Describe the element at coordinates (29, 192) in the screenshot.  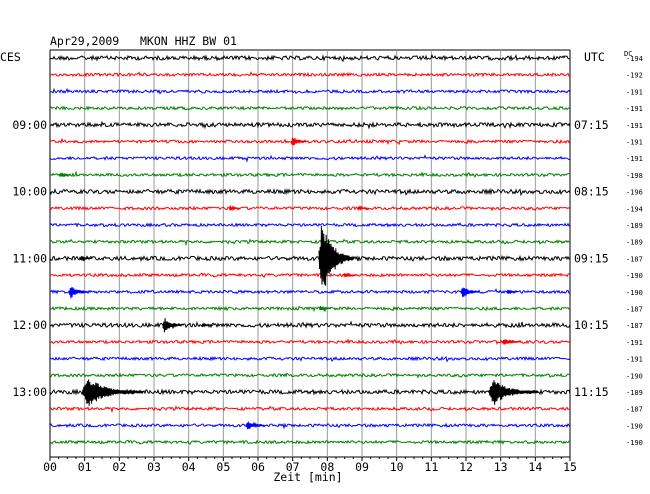
I see `left-time-label: 10:00` at that location.